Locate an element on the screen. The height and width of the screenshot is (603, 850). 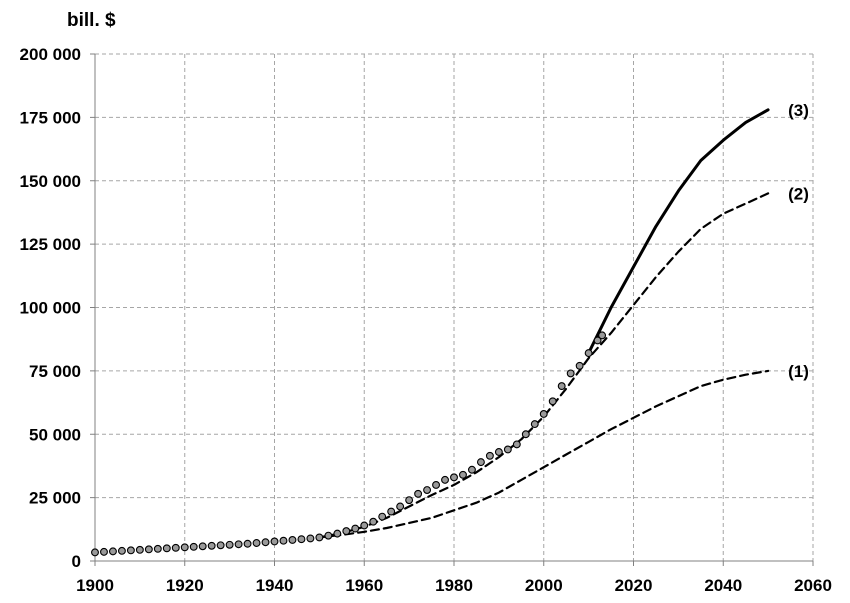
y-tick-label: 25 000 is located at coordinates (55, 498).